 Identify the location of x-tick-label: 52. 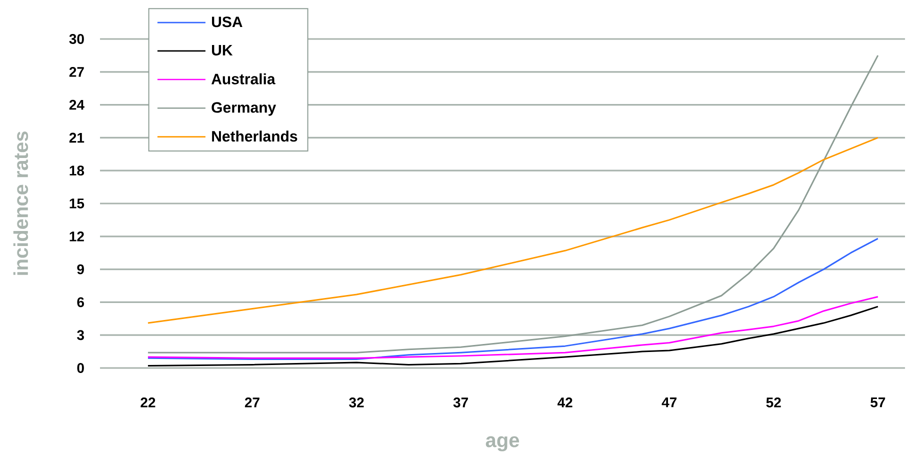
(773, 403).